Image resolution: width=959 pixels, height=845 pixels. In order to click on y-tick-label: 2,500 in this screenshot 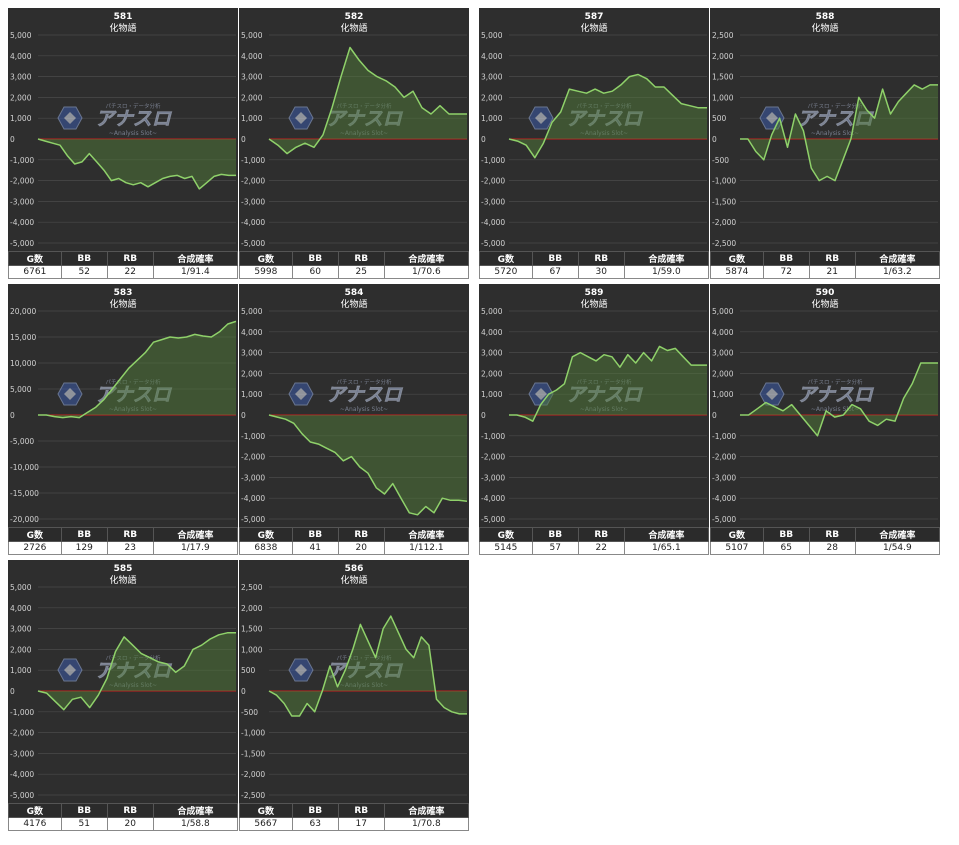, I will do `click(252, 587)`.